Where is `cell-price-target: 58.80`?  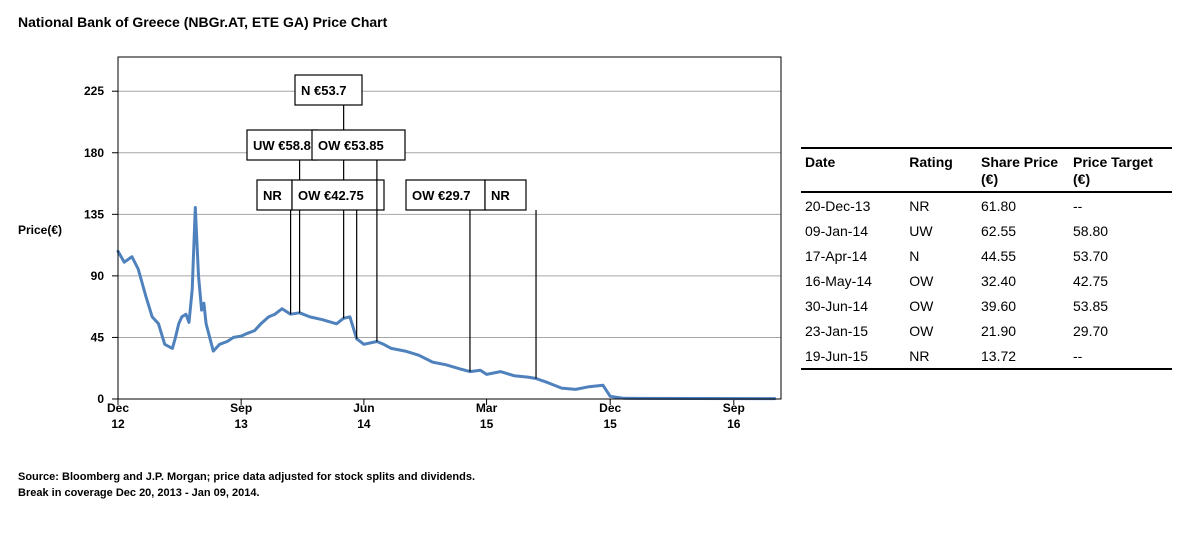 cell-price-target: 58.80 is located at coordinates (1091, 230).